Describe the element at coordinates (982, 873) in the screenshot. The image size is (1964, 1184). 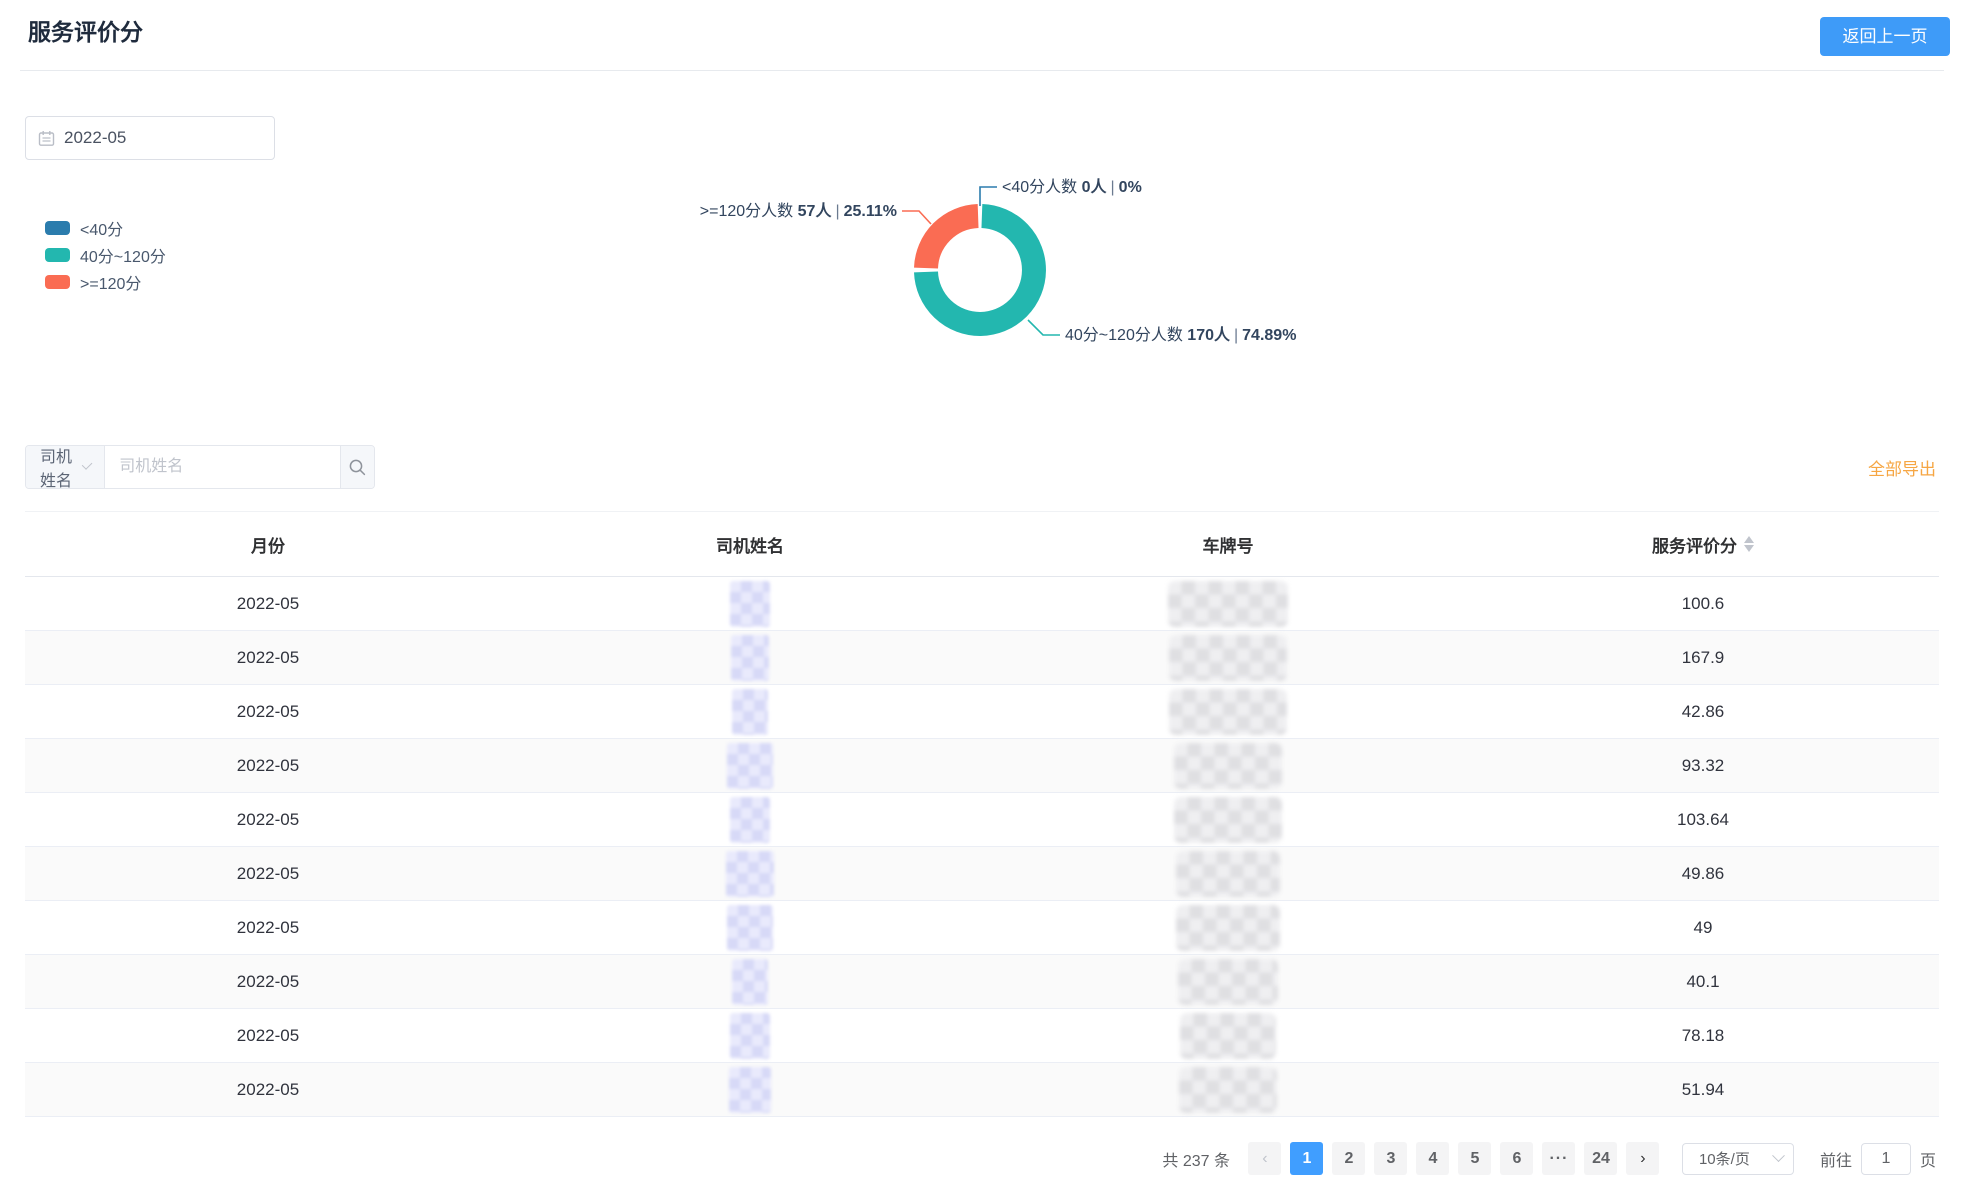
I see `table-row: 2022-05 49.86` at that location.